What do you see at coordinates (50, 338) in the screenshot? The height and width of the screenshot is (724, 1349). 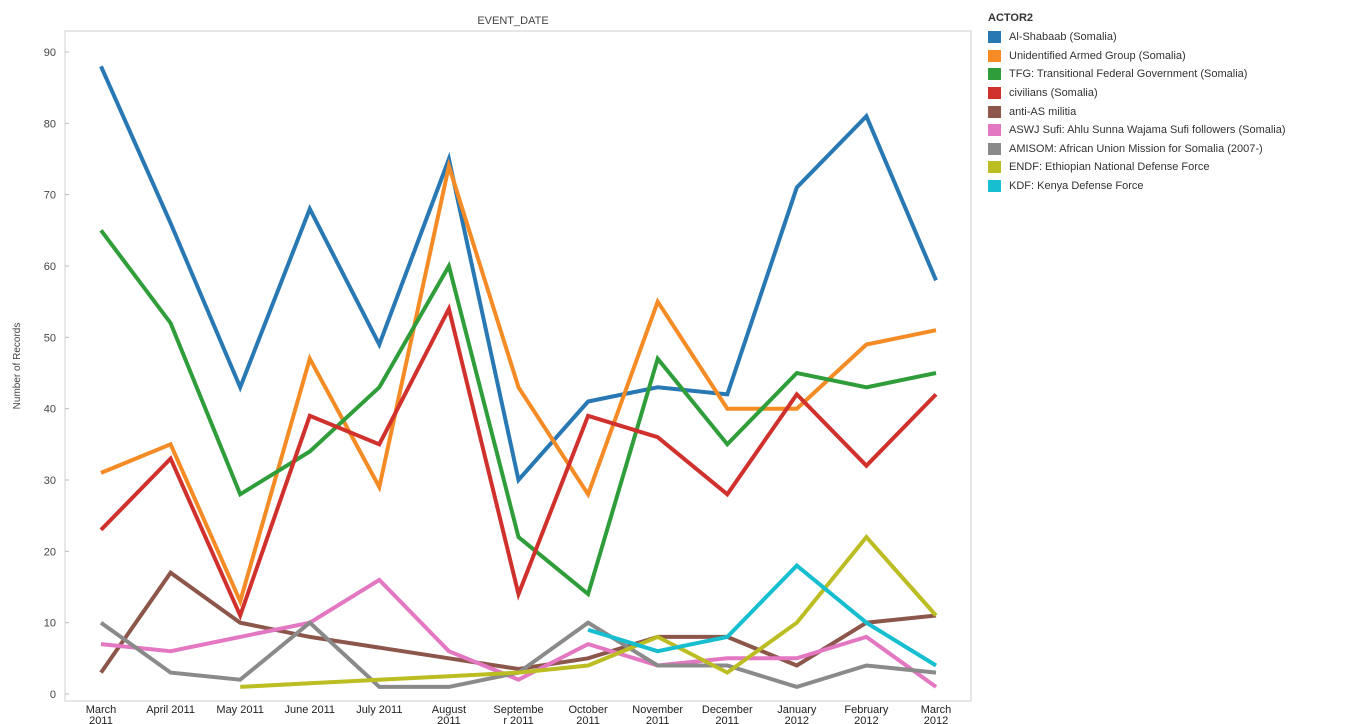 I see `y-tick-label: 50` at bounding box center [50, 338].